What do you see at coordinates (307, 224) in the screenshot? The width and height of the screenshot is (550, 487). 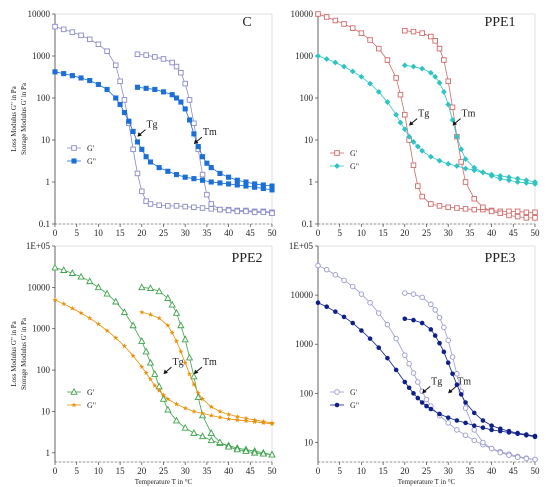 I see `y-tick-label: 0.1` at bounding box center [307, 224].